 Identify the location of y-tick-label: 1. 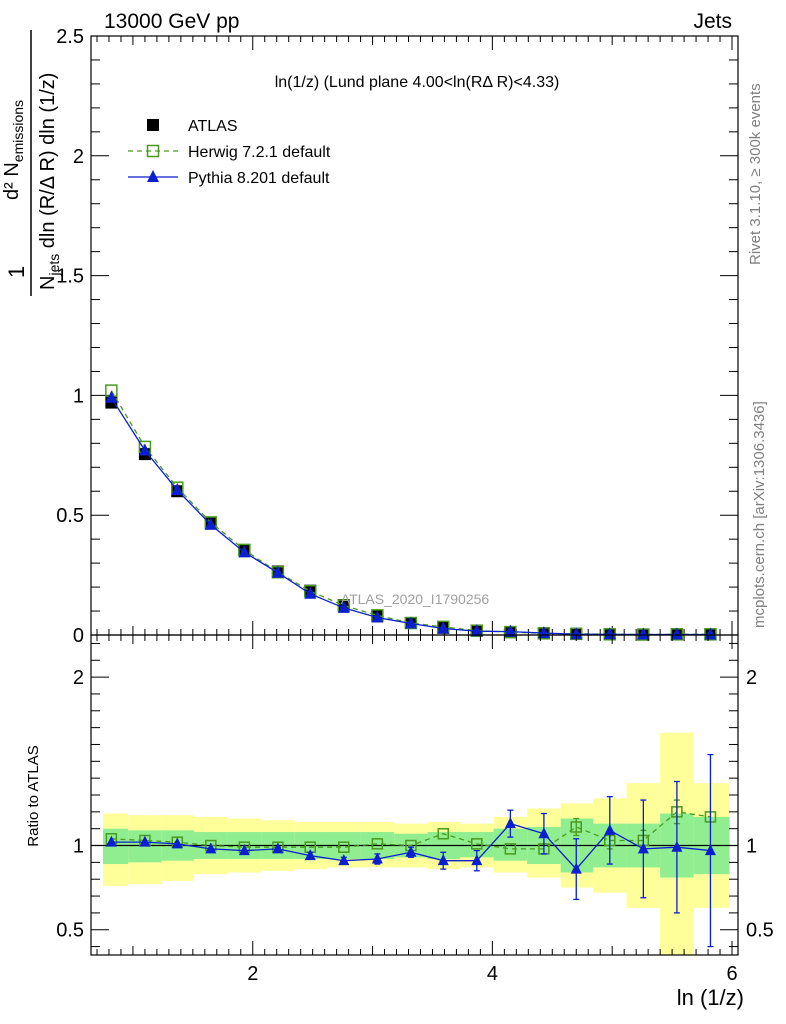
(78, 396).